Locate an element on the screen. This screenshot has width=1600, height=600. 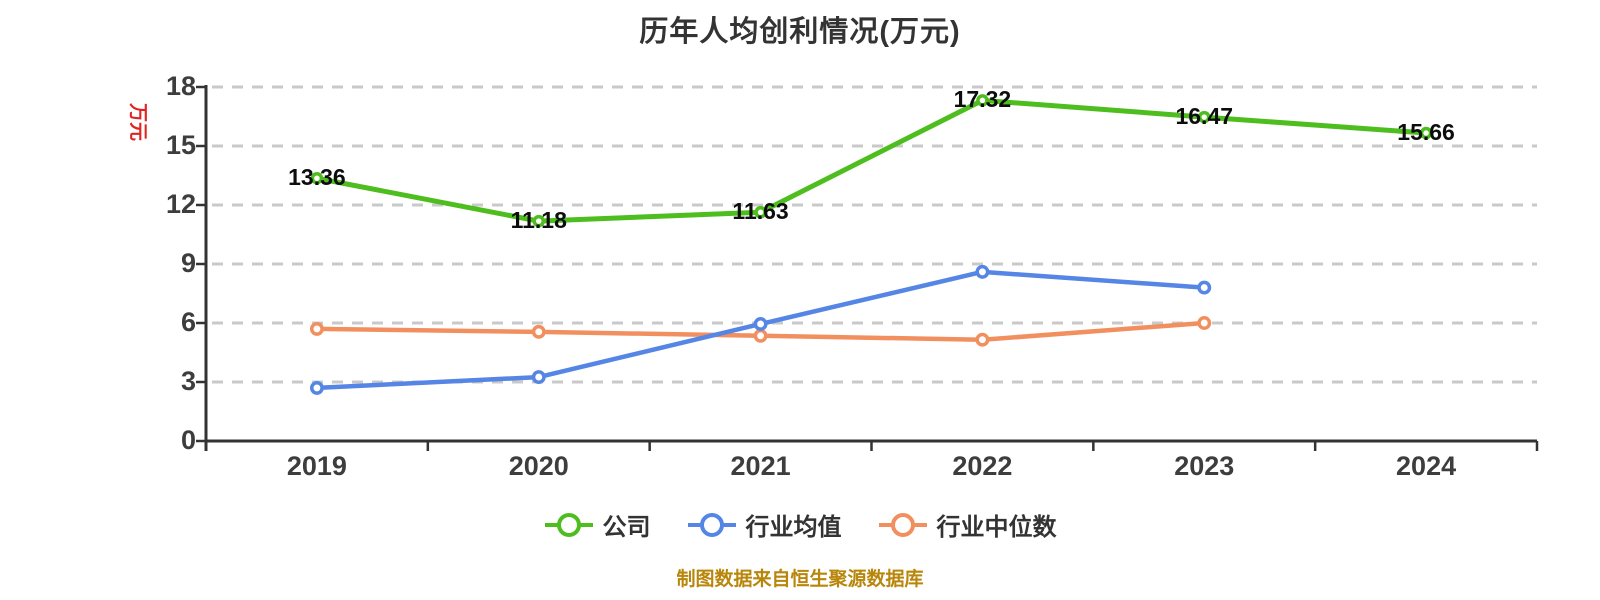
series-line-company is located at coordinates (871, 160).